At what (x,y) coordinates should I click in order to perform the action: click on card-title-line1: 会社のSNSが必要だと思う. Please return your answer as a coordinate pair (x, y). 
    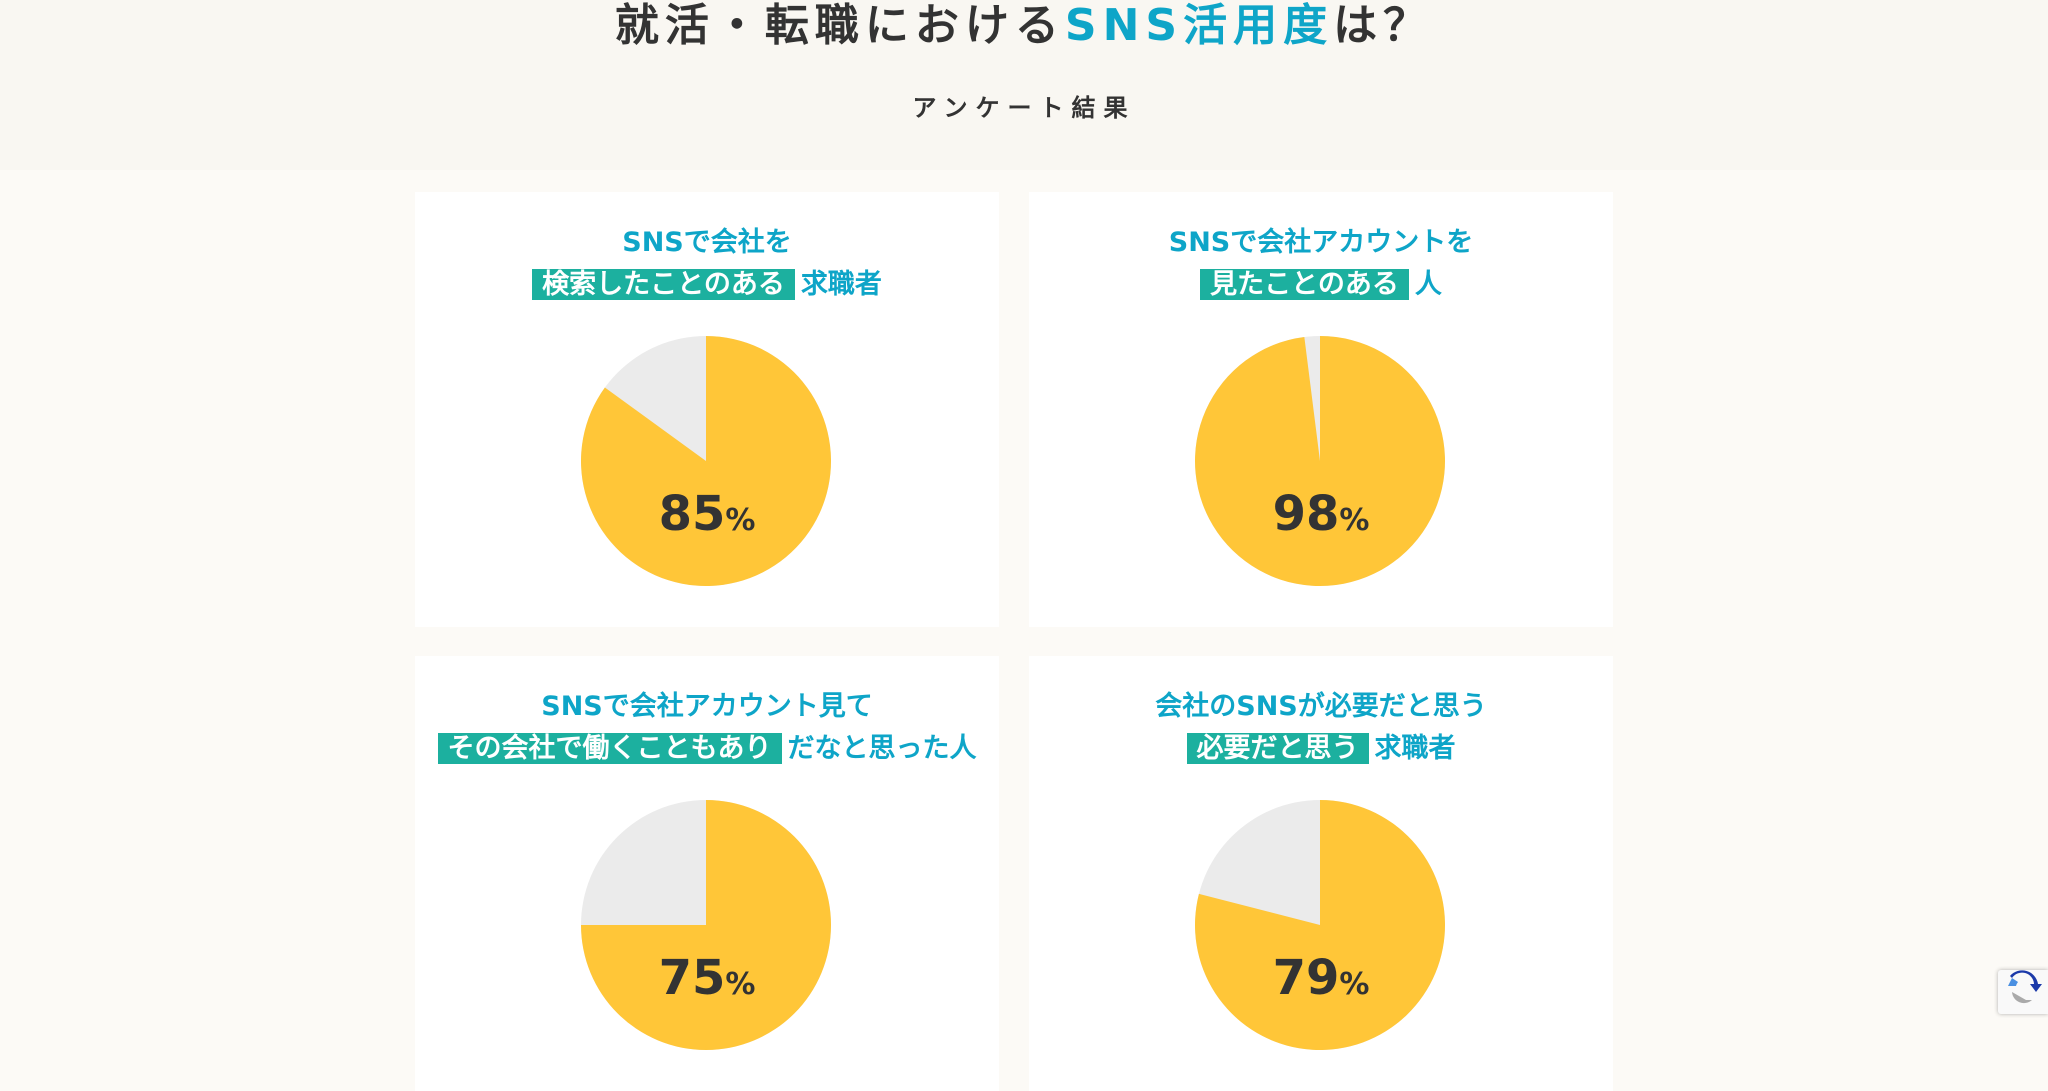
    Looking at the image, I should click on (1321, 706).